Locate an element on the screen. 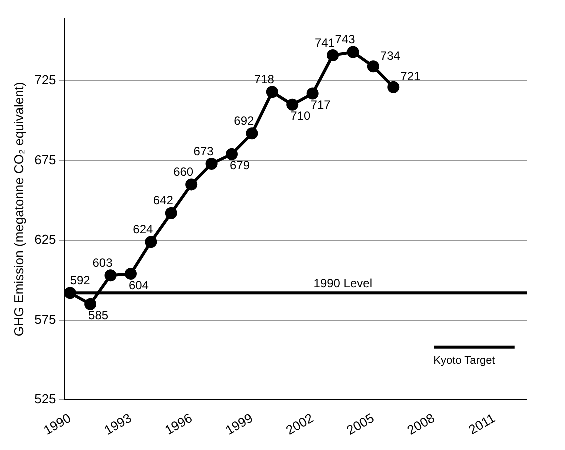  x-tick-label: 2008 is located at coordinates (421, 424).